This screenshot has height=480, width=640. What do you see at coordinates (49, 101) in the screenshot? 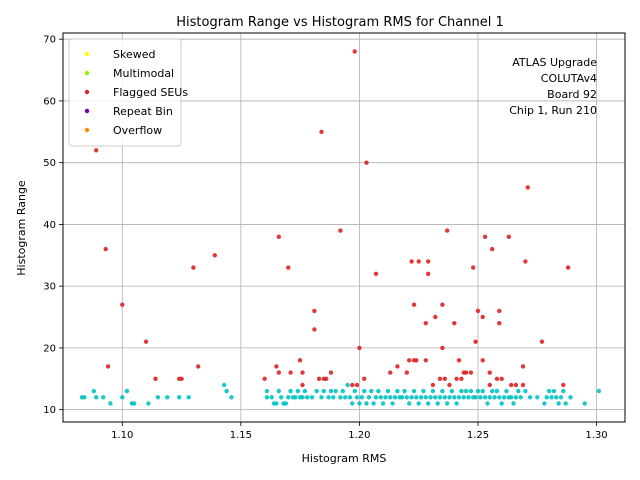
I see `y-tick-label: 60` at bounding box center [49, 101].